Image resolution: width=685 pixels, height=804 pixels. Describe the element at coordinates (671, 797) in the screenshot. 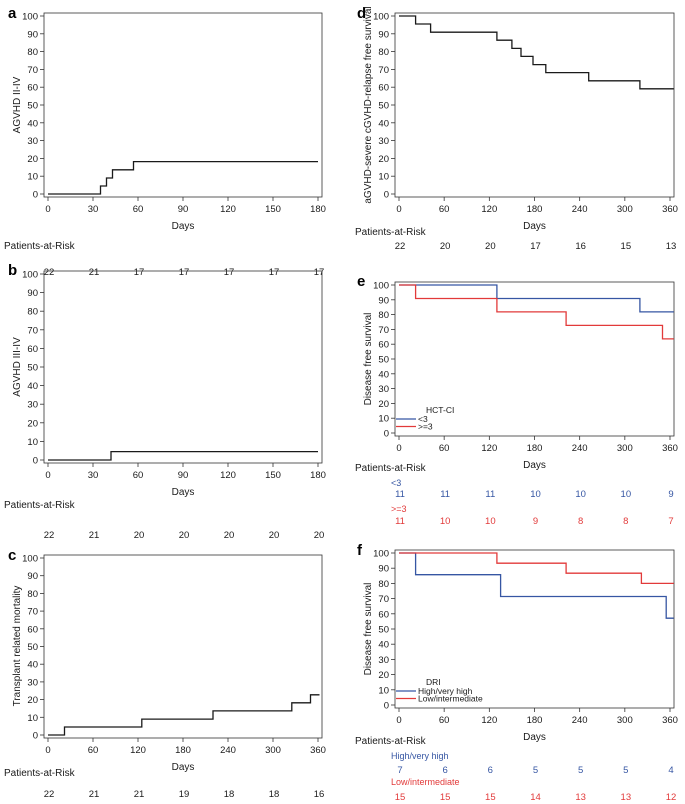

I see `risk-count: 12` at that location.